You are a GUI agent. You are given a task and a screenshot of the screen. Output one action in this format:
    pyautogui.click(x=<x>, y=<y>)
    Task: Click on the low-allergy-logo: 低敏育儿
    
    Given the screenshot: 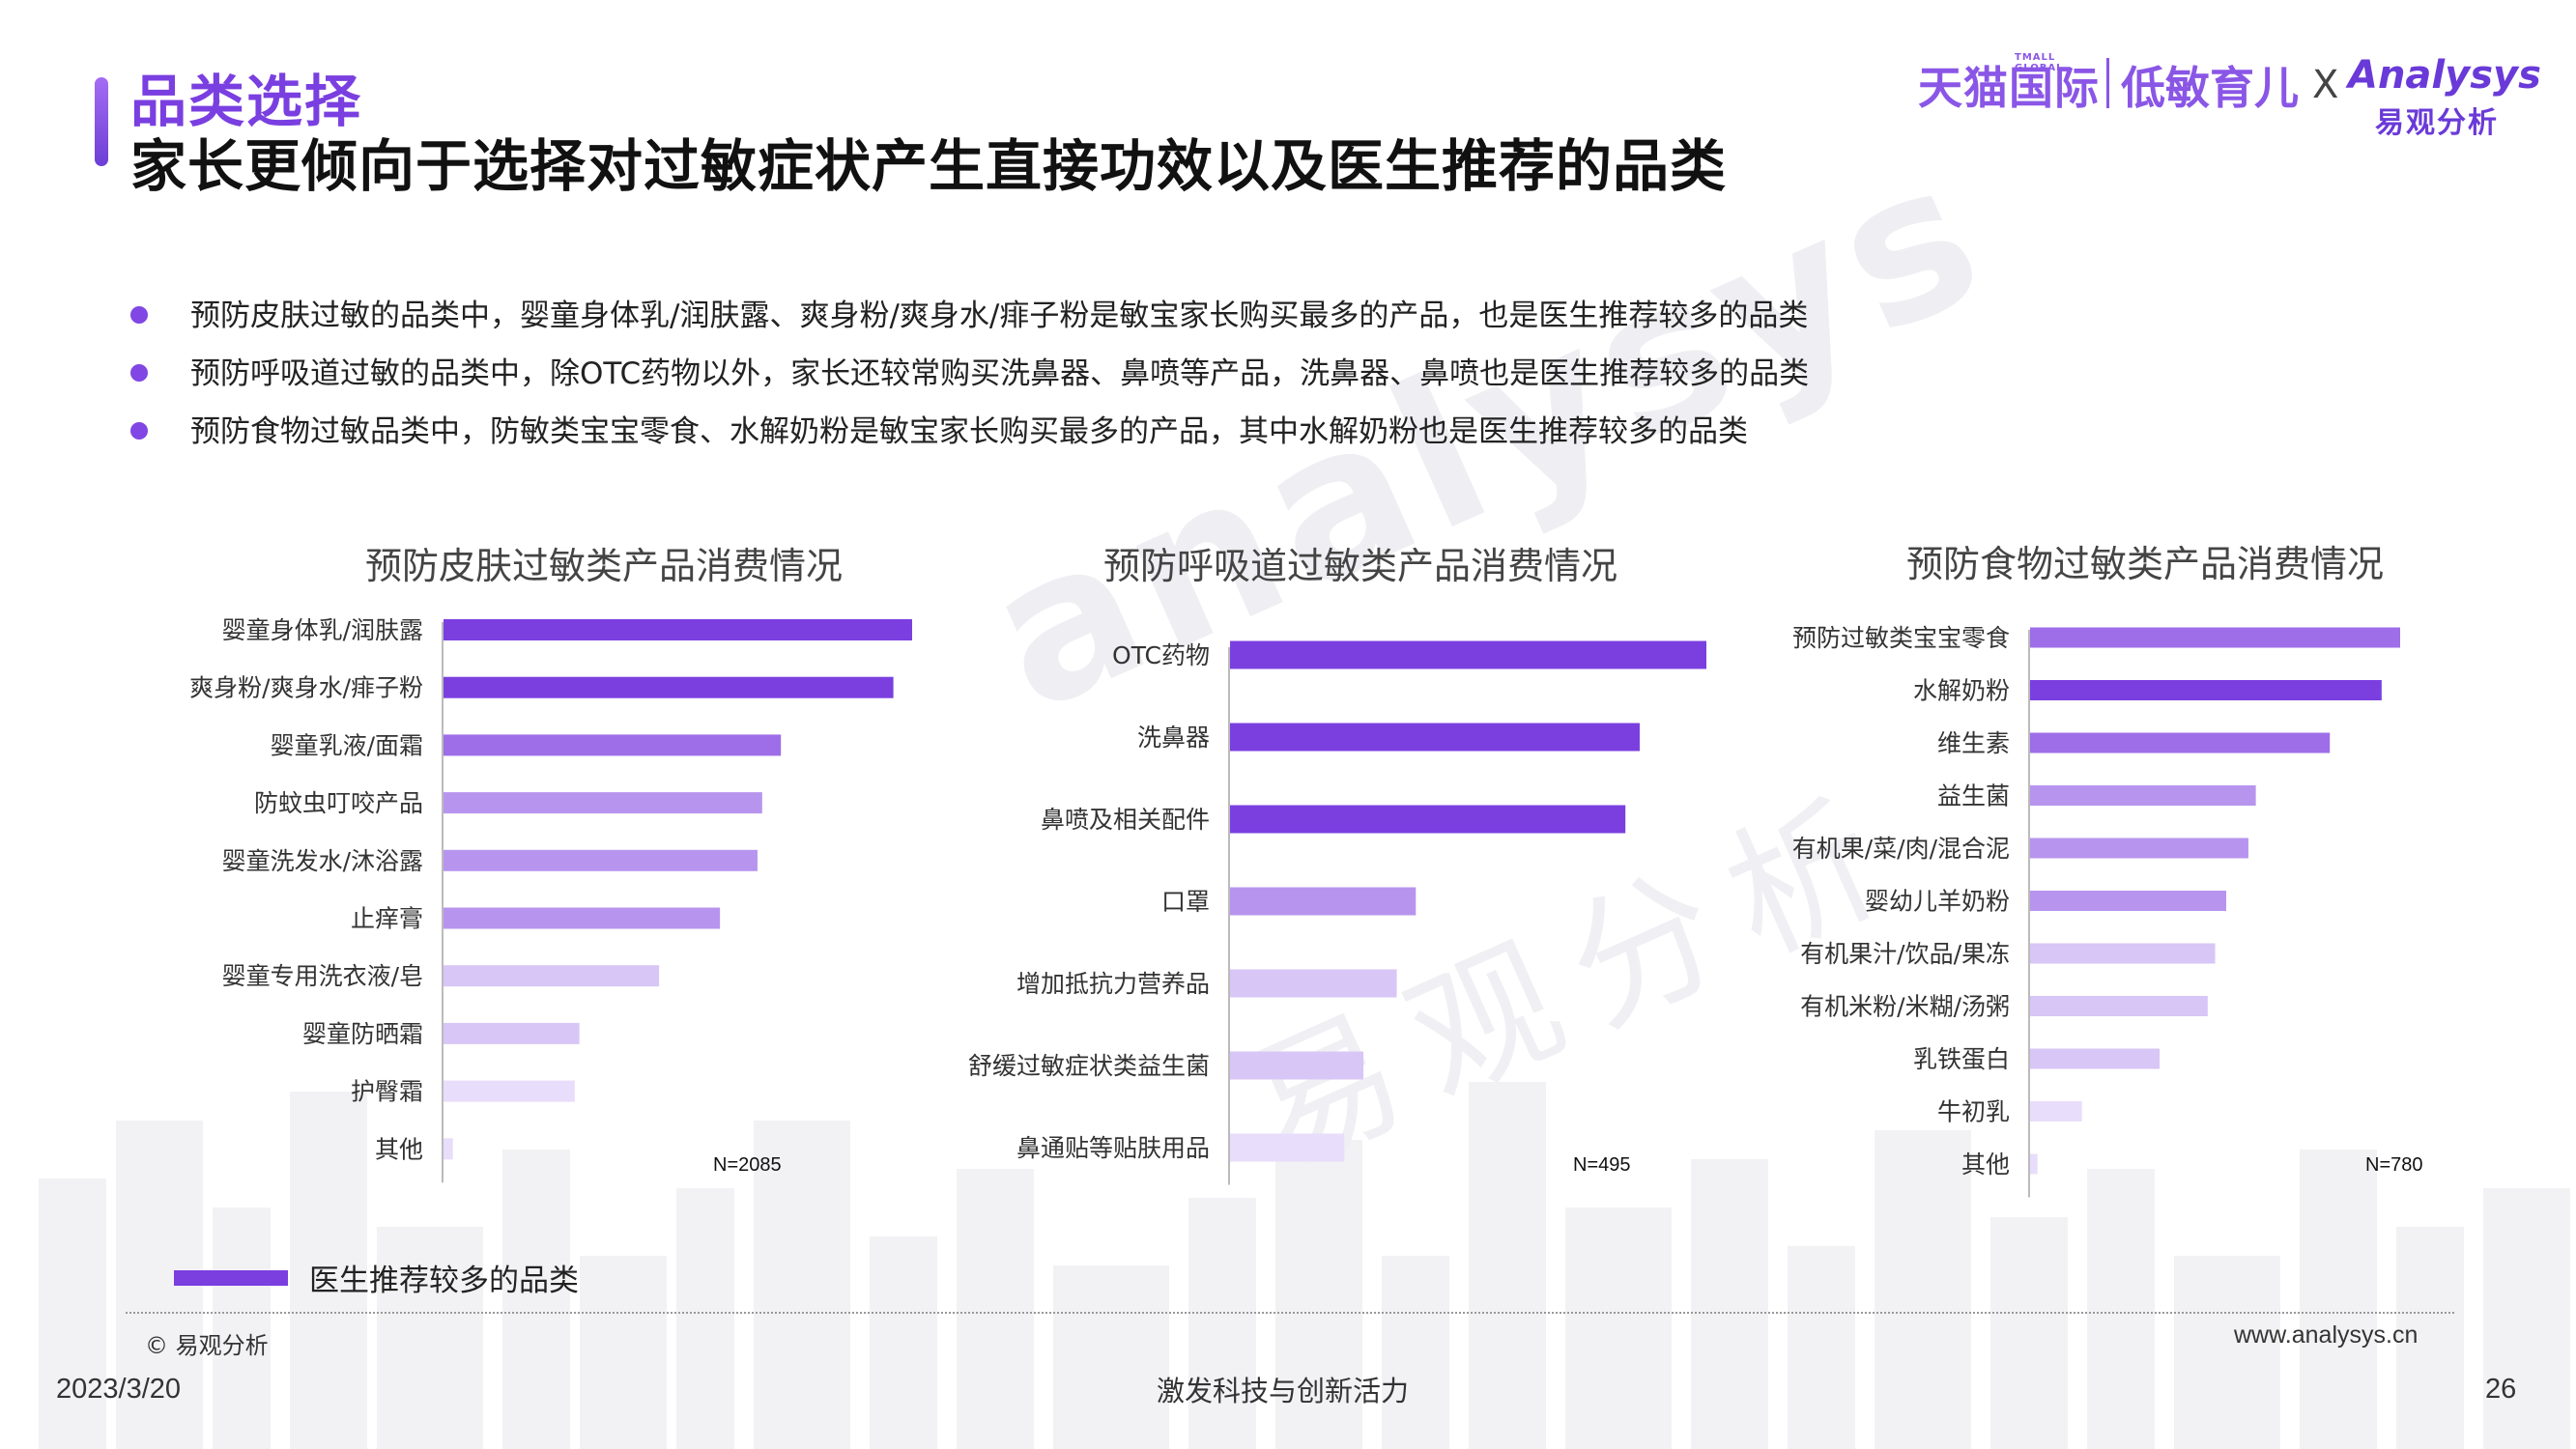 What is the action you would take?
    pyautogui.click(x=2210, y=88)
    